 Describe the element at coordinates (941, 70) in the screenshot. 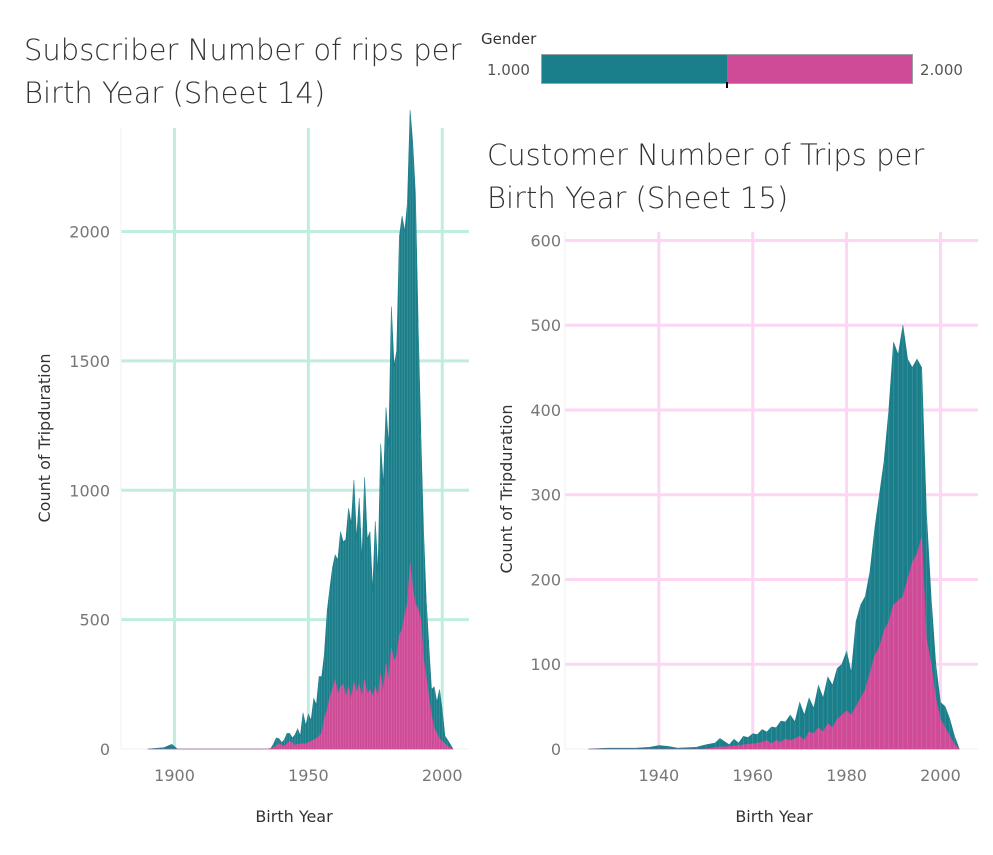

I see `legend-max-label: 2.000` at that location.